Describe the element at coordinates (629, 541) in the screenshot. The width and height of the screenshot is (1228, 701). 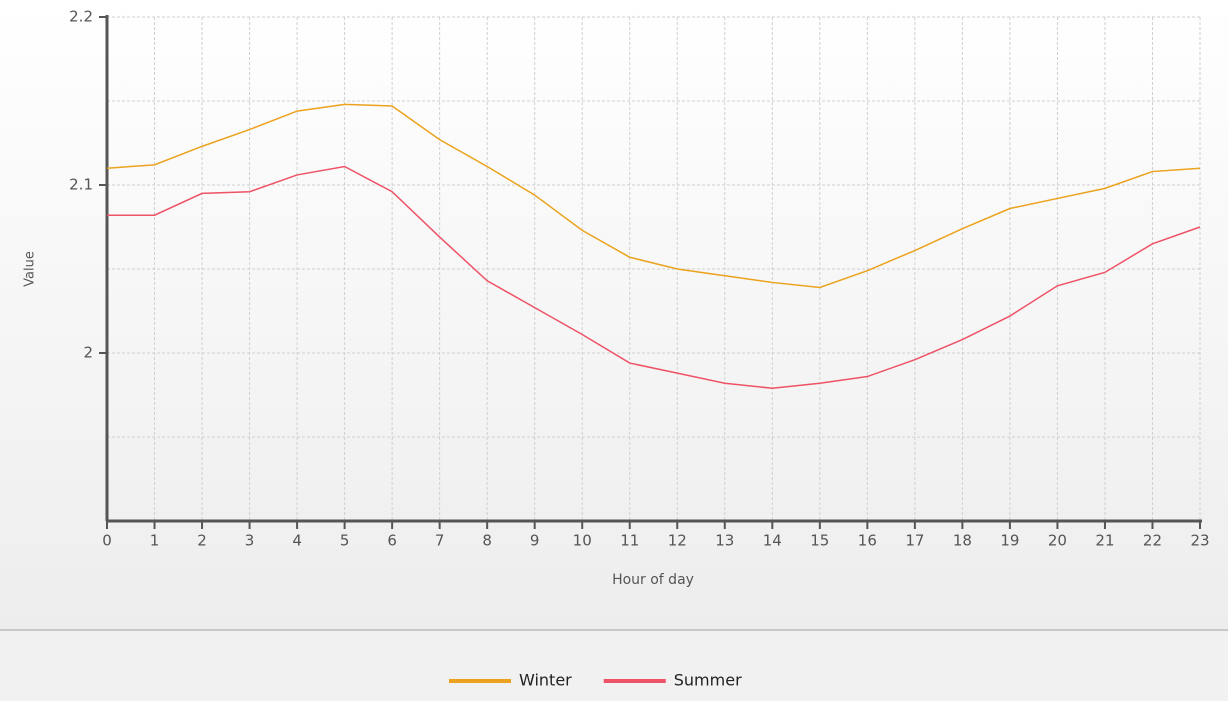
I see `x-tick-label: 11` at that location.